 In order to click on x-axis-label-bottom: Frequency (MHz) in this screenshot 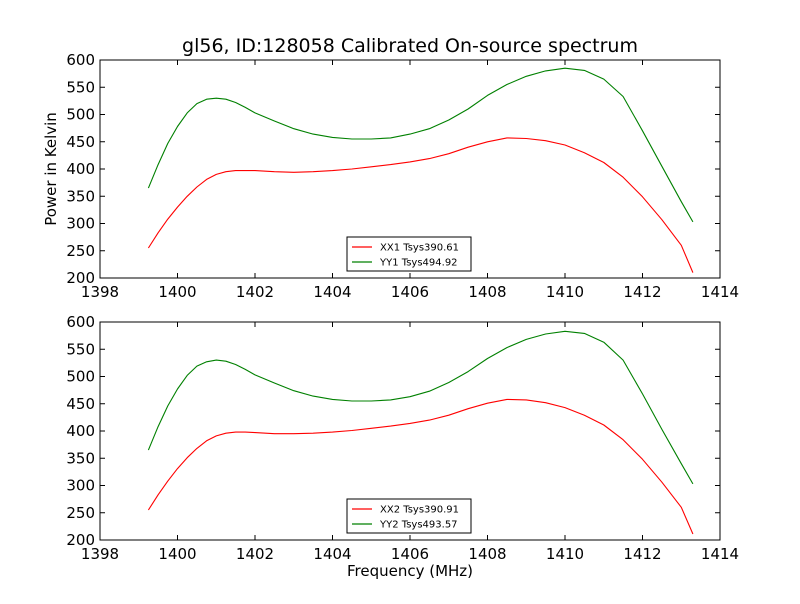, I will do `click(410, 571)`.